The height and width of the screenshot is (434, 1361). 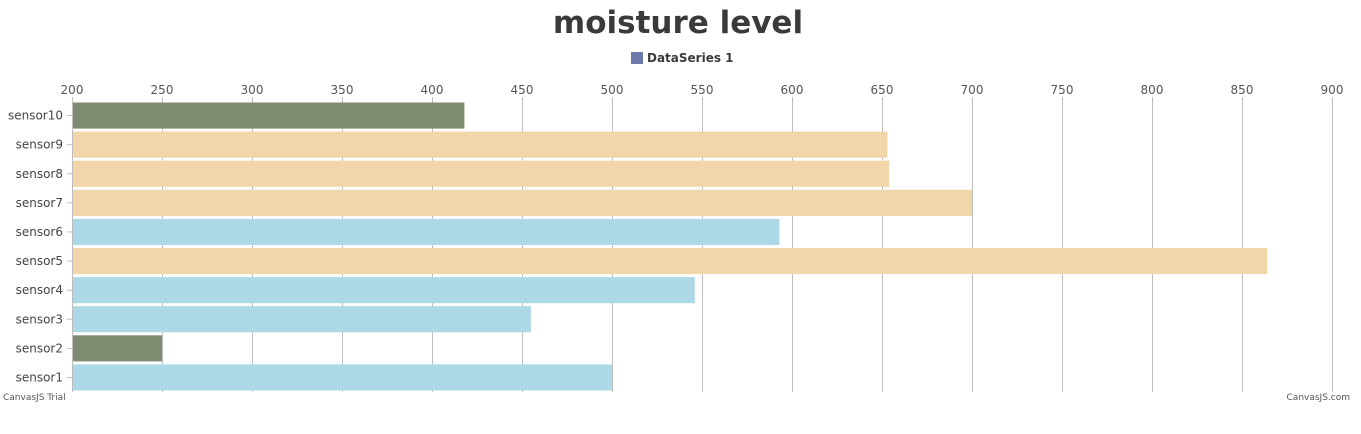 What do you see at coordinates (268, 115) in the screenshot?
I see `bar-sensor10` at bounding box center [268, 115].